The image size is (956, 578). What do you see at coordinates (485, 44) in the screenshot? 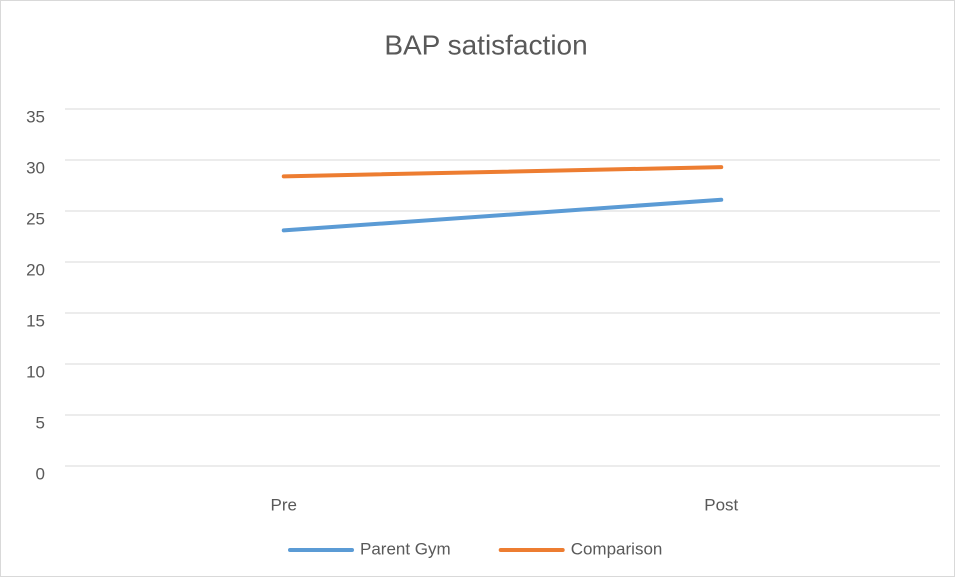
I see `chart-title: BAP satisfaction` at bounding box center [485, 44].